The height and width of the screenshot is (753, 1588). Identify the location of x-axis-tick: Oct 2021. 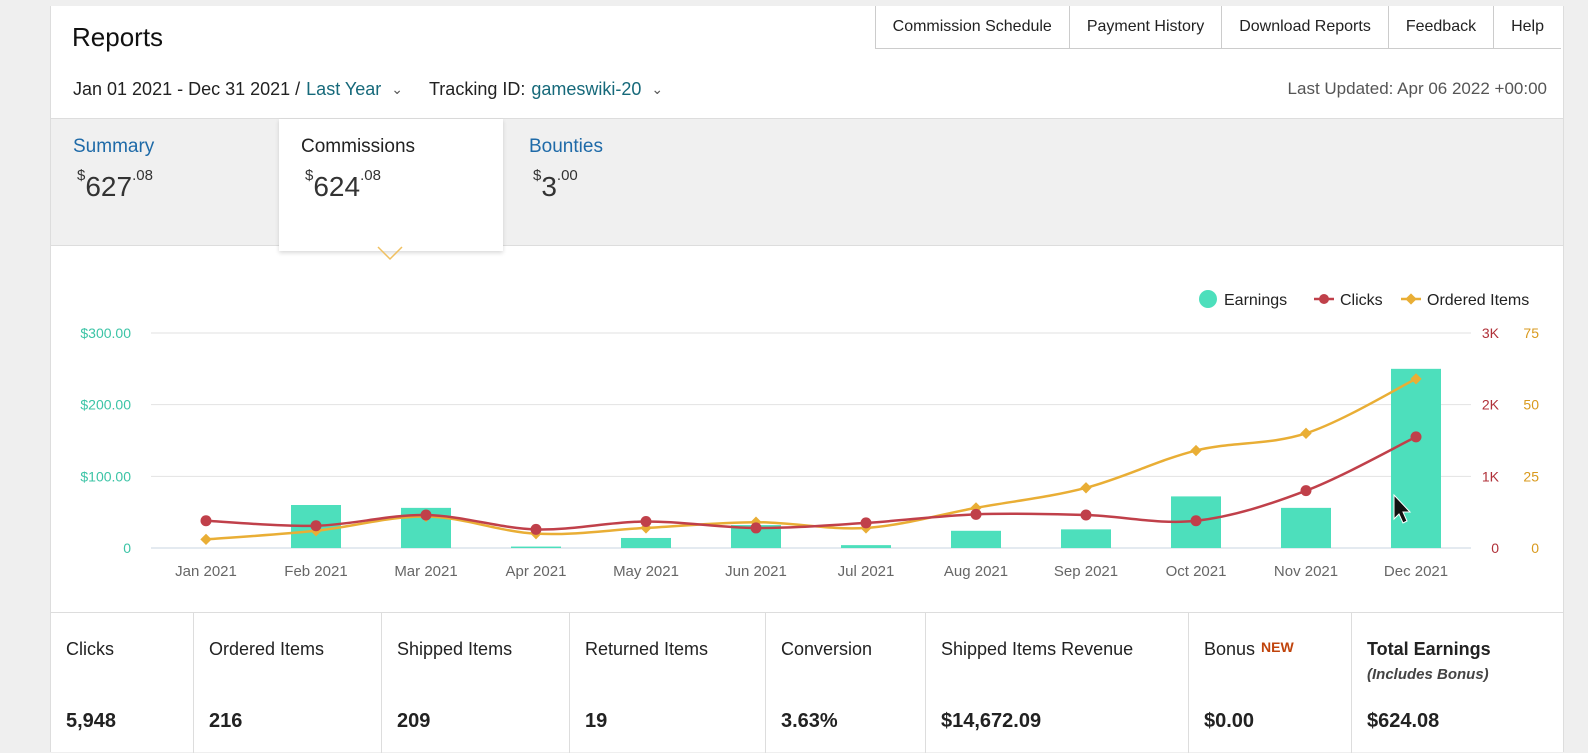
(1196, 571).